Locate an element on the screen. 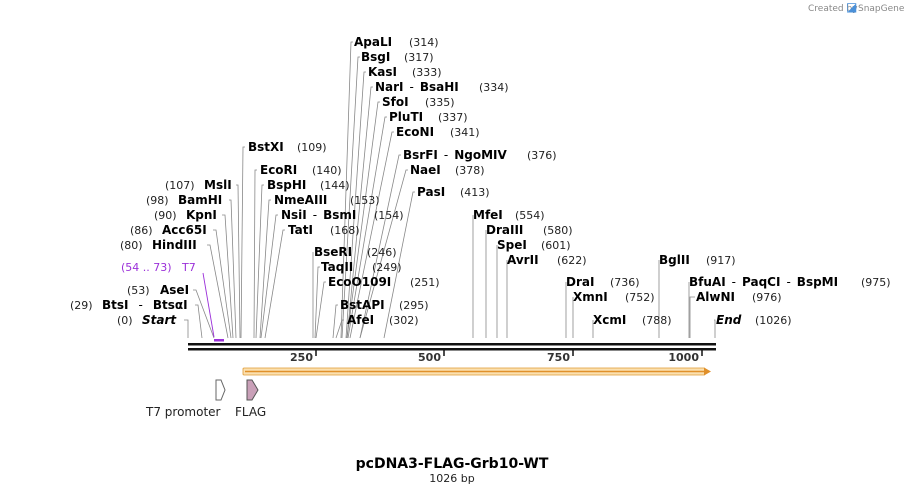  feature-flag-label: FLAG is located at coordinates (250, 412).